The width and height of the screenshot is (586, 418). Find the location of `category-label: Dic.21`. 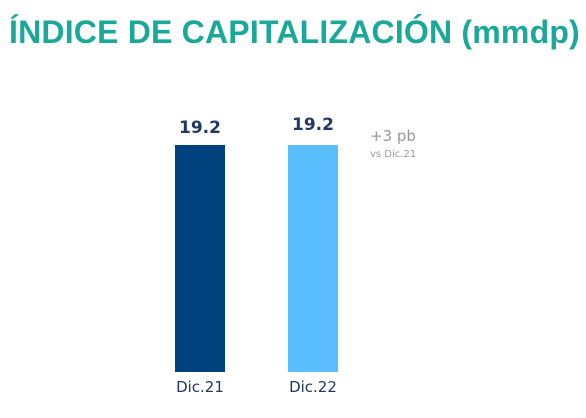

category-label: Dic.21 is located at coordinates (200, 387).